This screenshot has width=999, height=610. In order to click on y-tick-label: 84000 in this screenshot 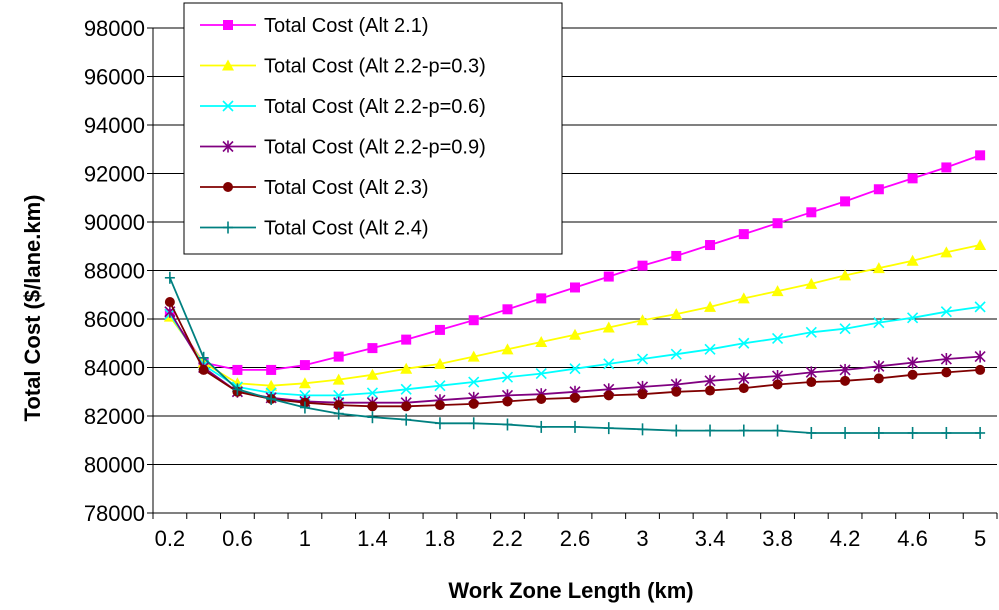, I will do `click(114, 368)`.